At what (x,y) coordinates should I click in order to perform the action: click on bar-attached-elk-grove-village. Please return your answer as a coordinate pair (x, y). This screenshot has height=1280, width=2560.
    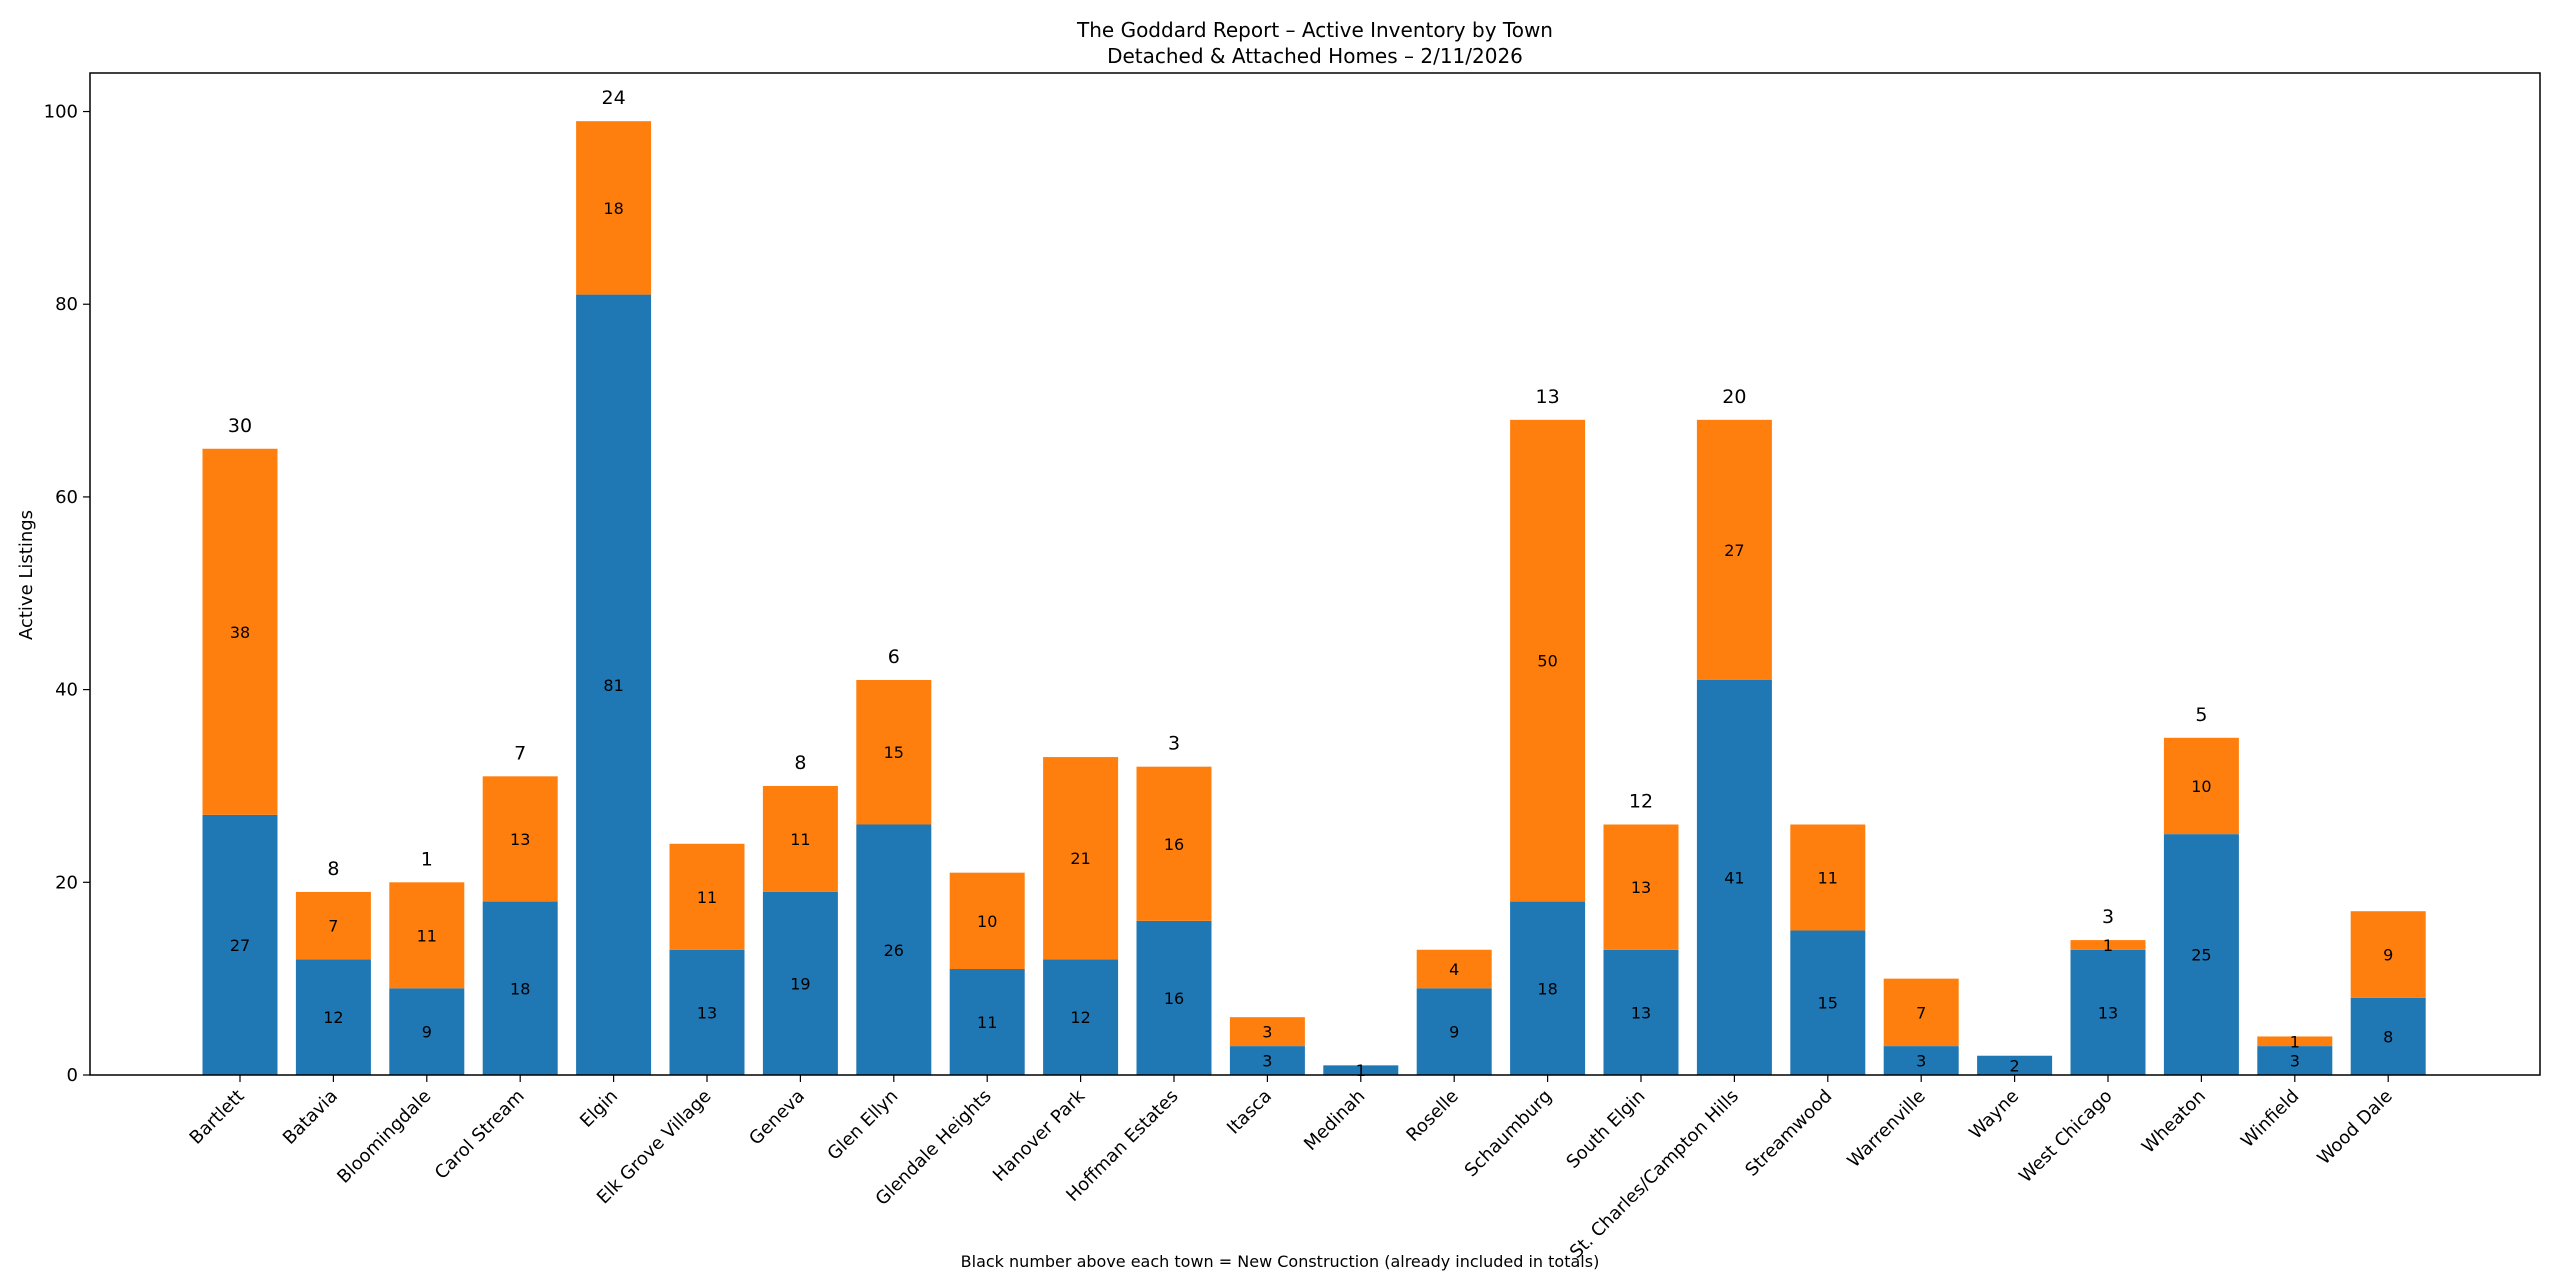
    Looking at the image, I should click on (707, 896).